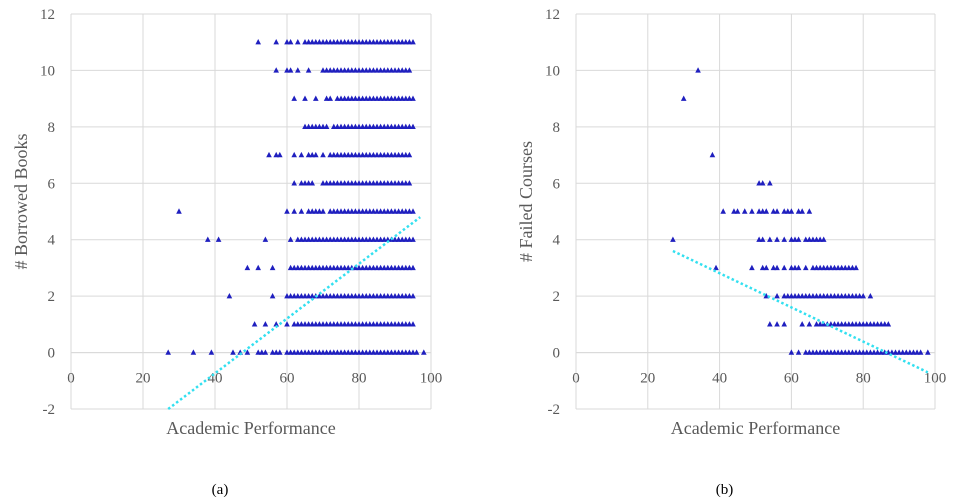 Image resolution: width=963 pixels, height=502 pixels. Describe the element at coordinates (725, 490) in the screenshot. I see `panel-caption: (b)` at that location.